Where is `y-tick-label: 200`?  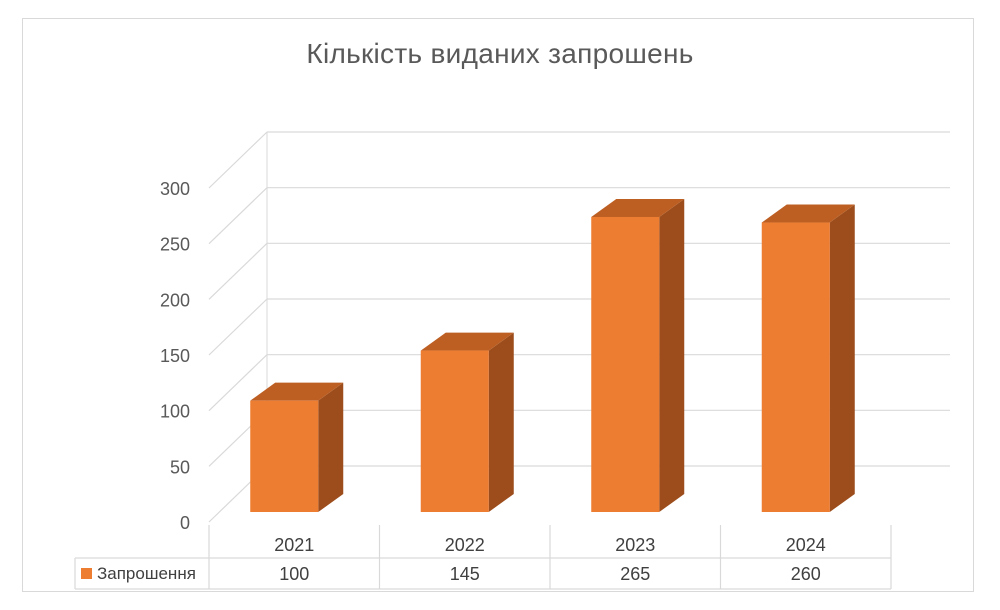 y-tick-label: 200 is located at coordinates (175, 300).